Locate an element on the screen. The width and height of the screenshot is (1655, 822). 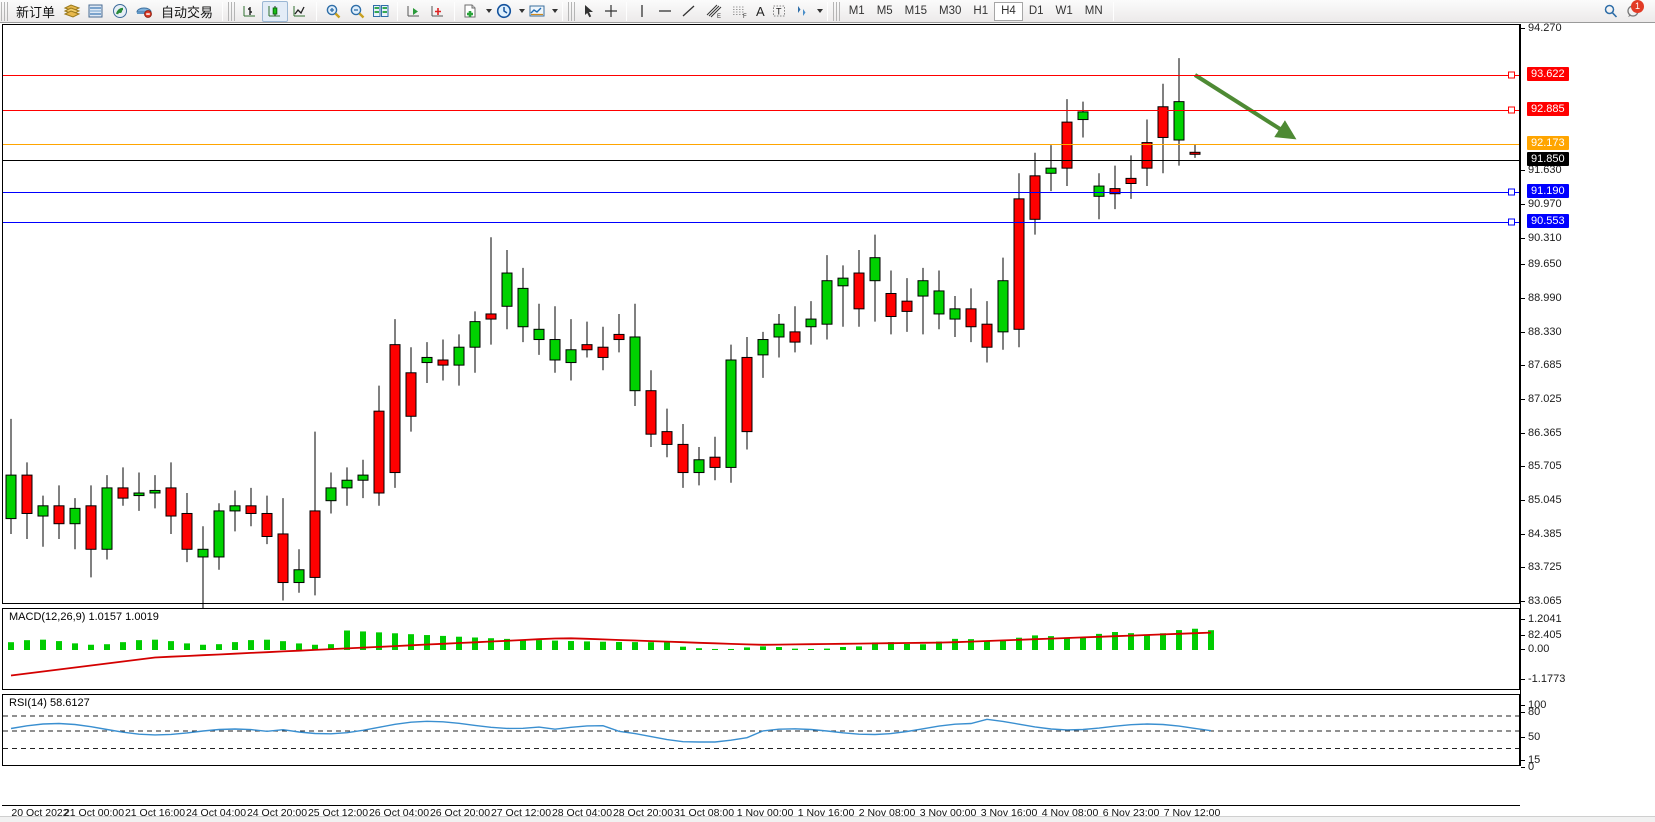
chart-shift-icon is located at coordinates (438, 11).